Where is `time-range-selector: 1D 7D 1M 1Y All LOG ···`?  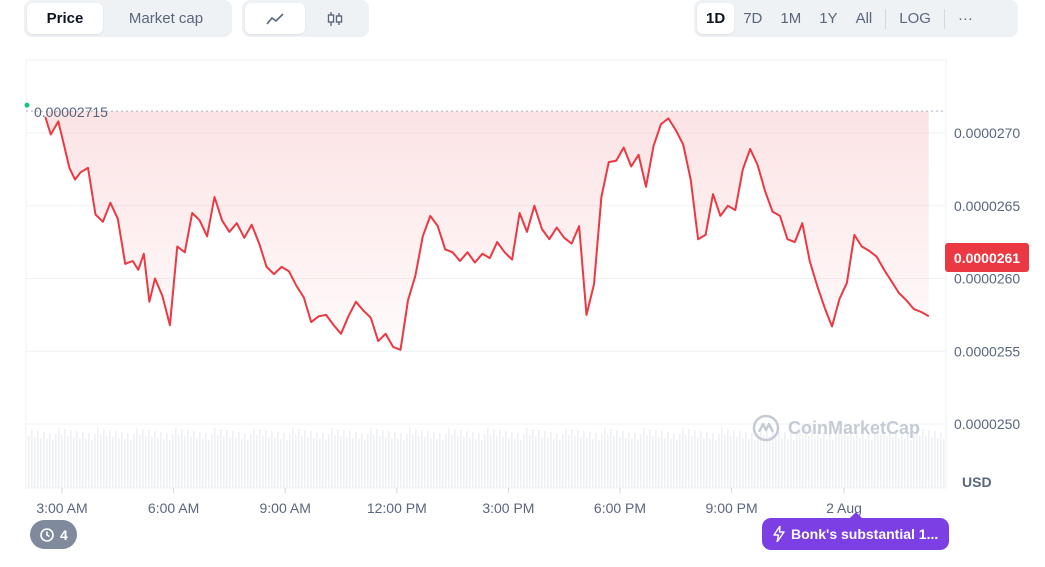
time-range-selector: 1D 7D 1M 1Y All LOG ··· is located at coordinates (856, 18).